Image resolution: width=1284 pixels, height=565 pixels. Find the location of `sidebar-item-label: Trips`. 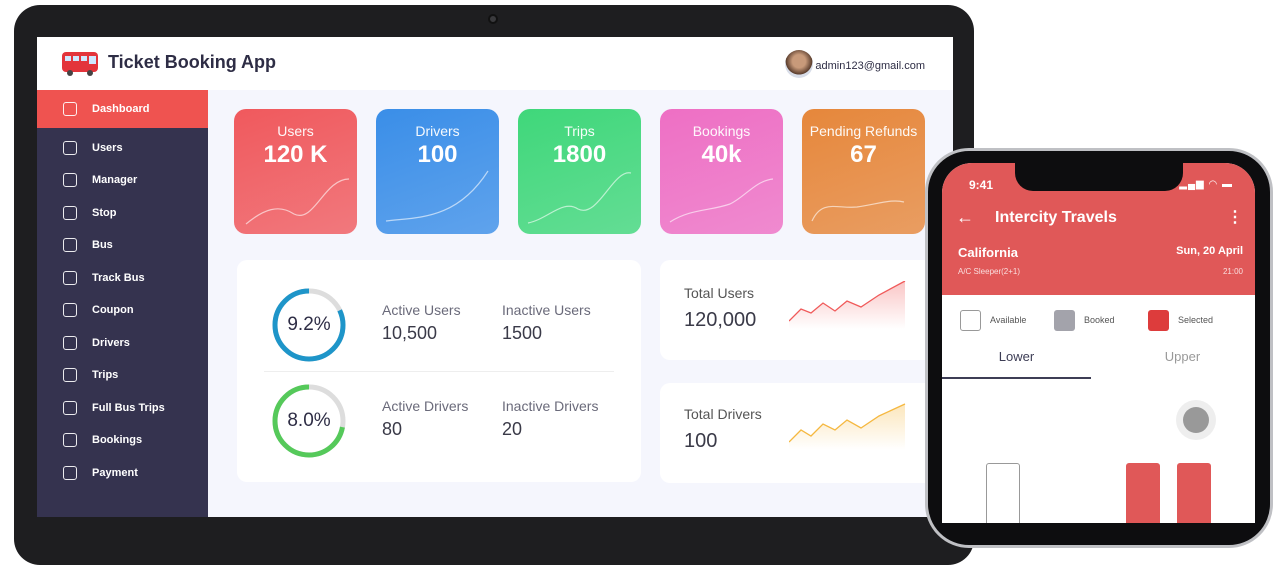

sidebar-item-label: Trips is located at coordinates (105, 375).